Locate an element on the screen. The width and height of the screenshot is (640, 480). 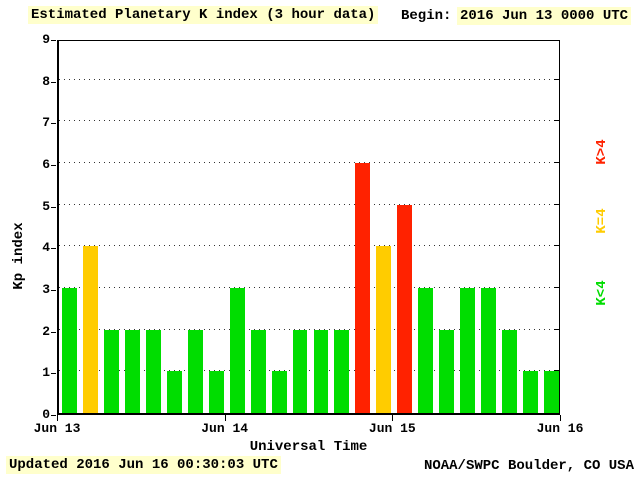
updated-text: Updated 2016 Jun 16 00:30:03 UTC is located at coordinates (143, 465).